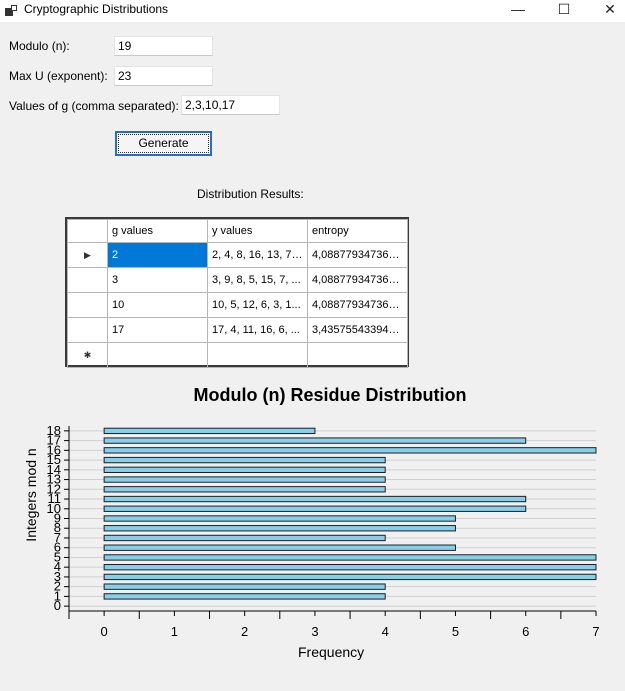 Image resolution: width=625 pixels, height=691 pixels. What do you see at coordinates (157, 255) in the screenshot?
I see `cell-g: 2` at bounding box center [157, 255].